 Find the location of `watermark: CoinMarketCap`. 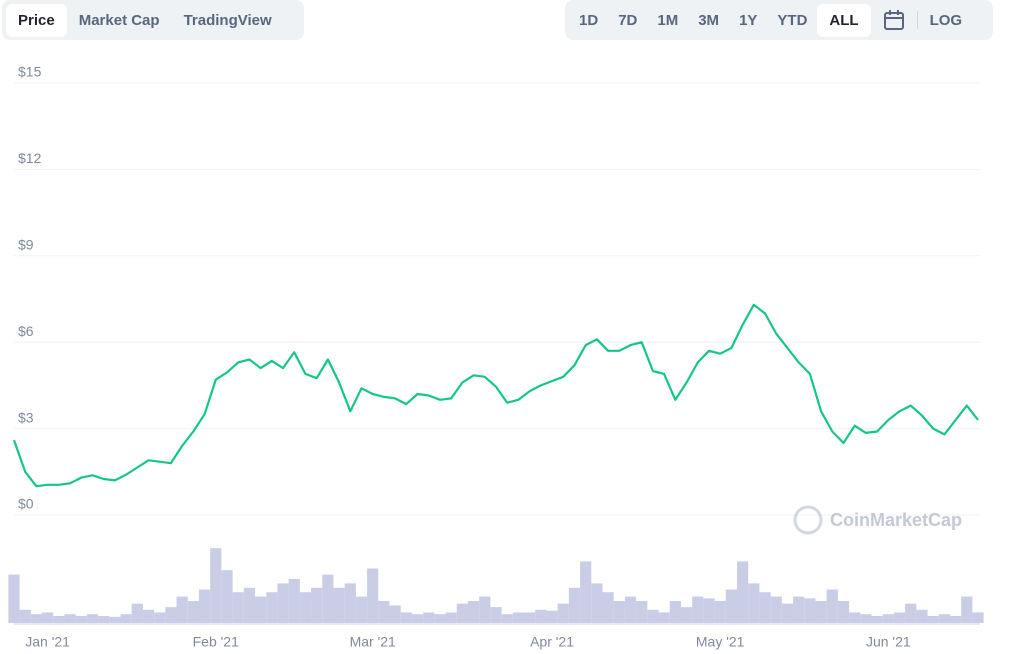

watermark: CoinMarketCap is located at coordinates (896, 520).